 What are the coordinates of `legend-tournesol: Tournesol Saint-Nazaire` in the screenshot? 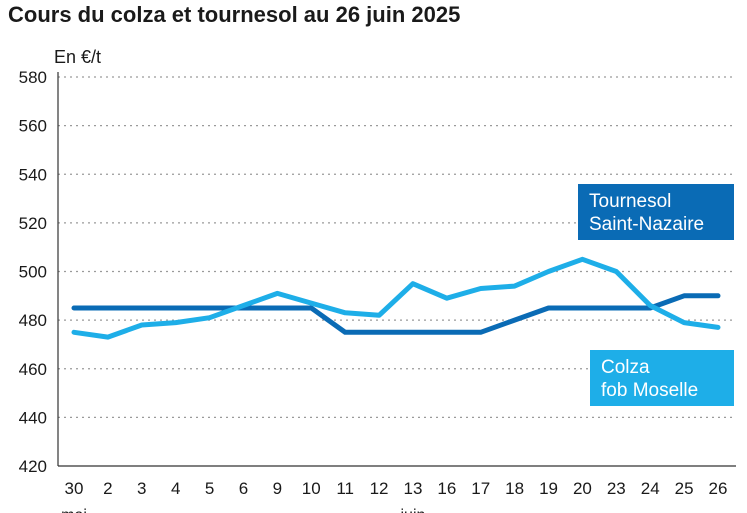 It's located at (656, 212).